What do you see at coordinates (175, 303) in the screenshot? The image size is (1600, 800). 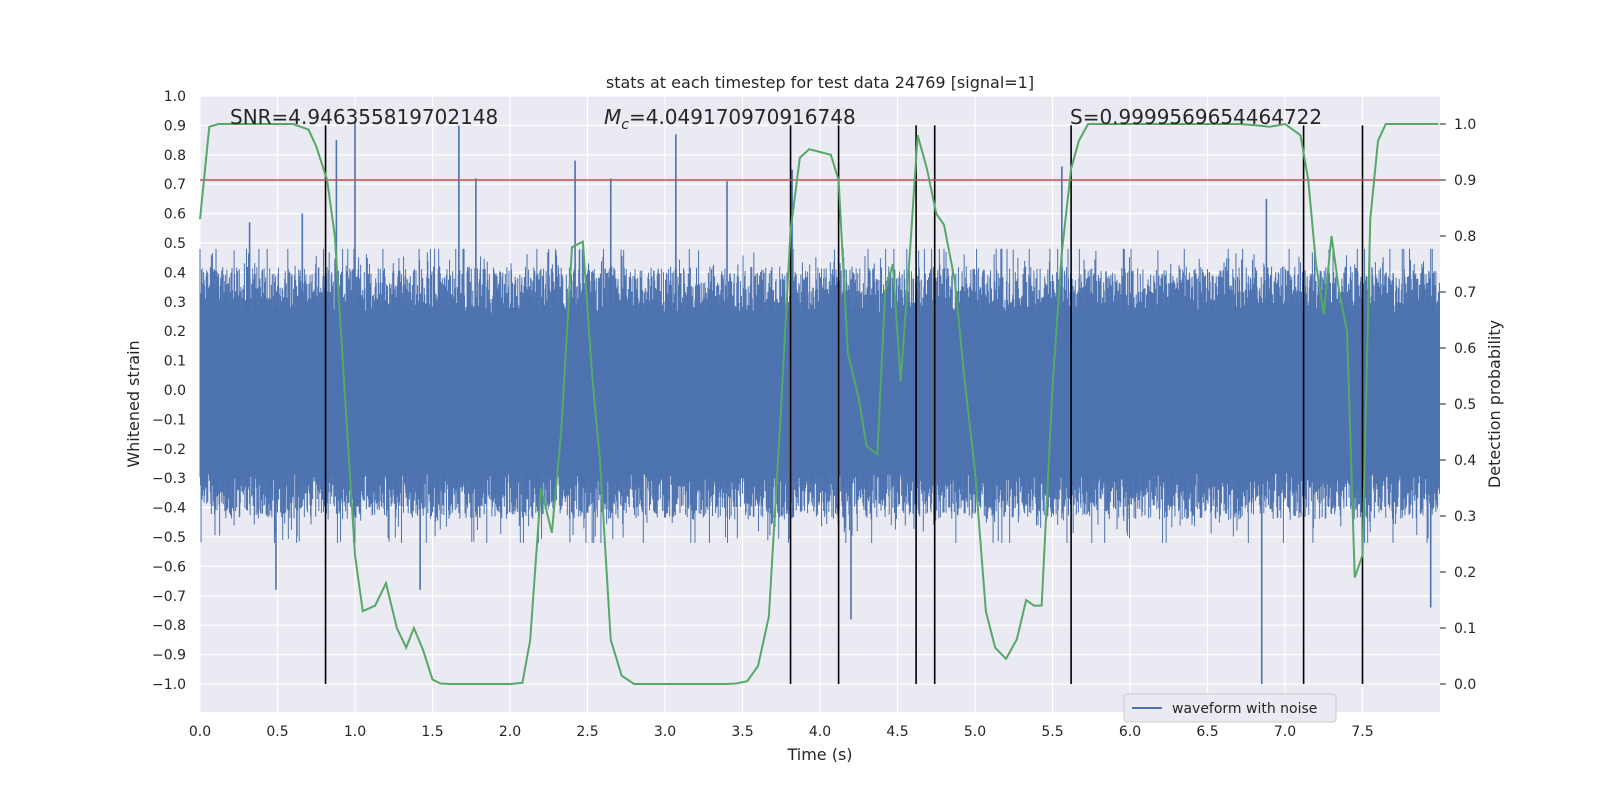 I see `y-tick-label: 0.3` at bounding box center [175, 303].